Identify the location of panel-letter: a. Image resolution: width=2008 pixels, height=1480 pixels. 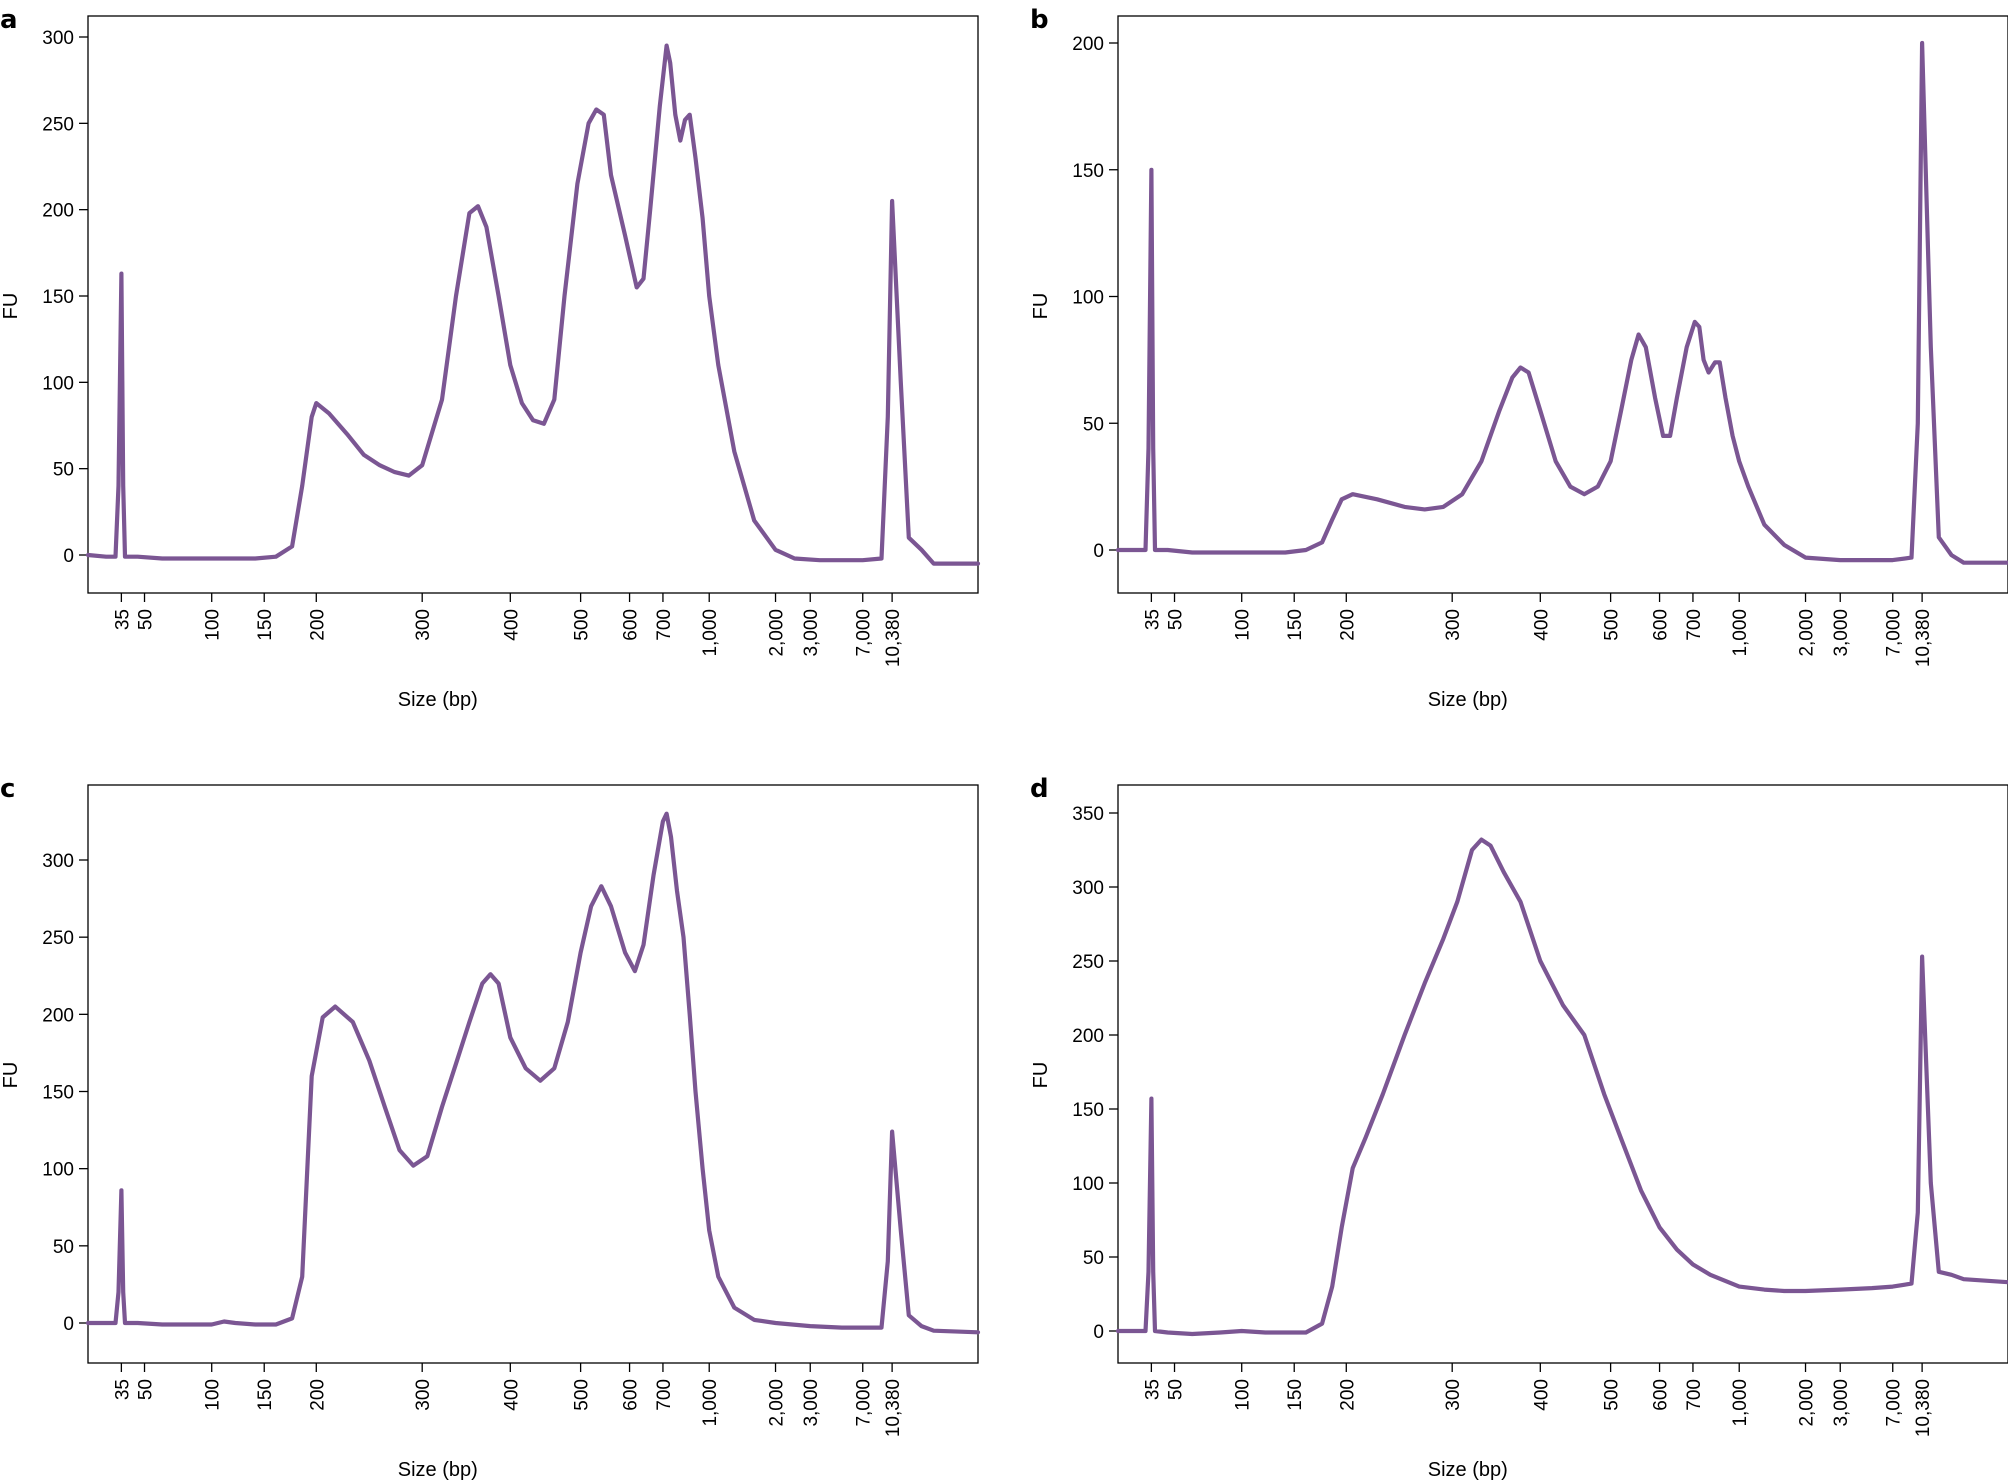
(9, 20).